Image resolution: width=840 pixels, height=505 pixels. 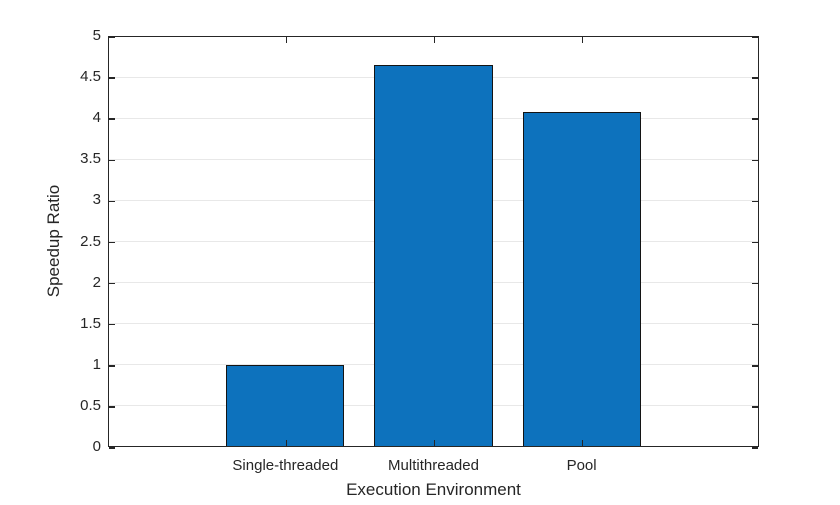 What do you see at coordinates (90, 323) in the screenshot?
I see `y-tick-label: 1.5` at bounding box center [90, 323].